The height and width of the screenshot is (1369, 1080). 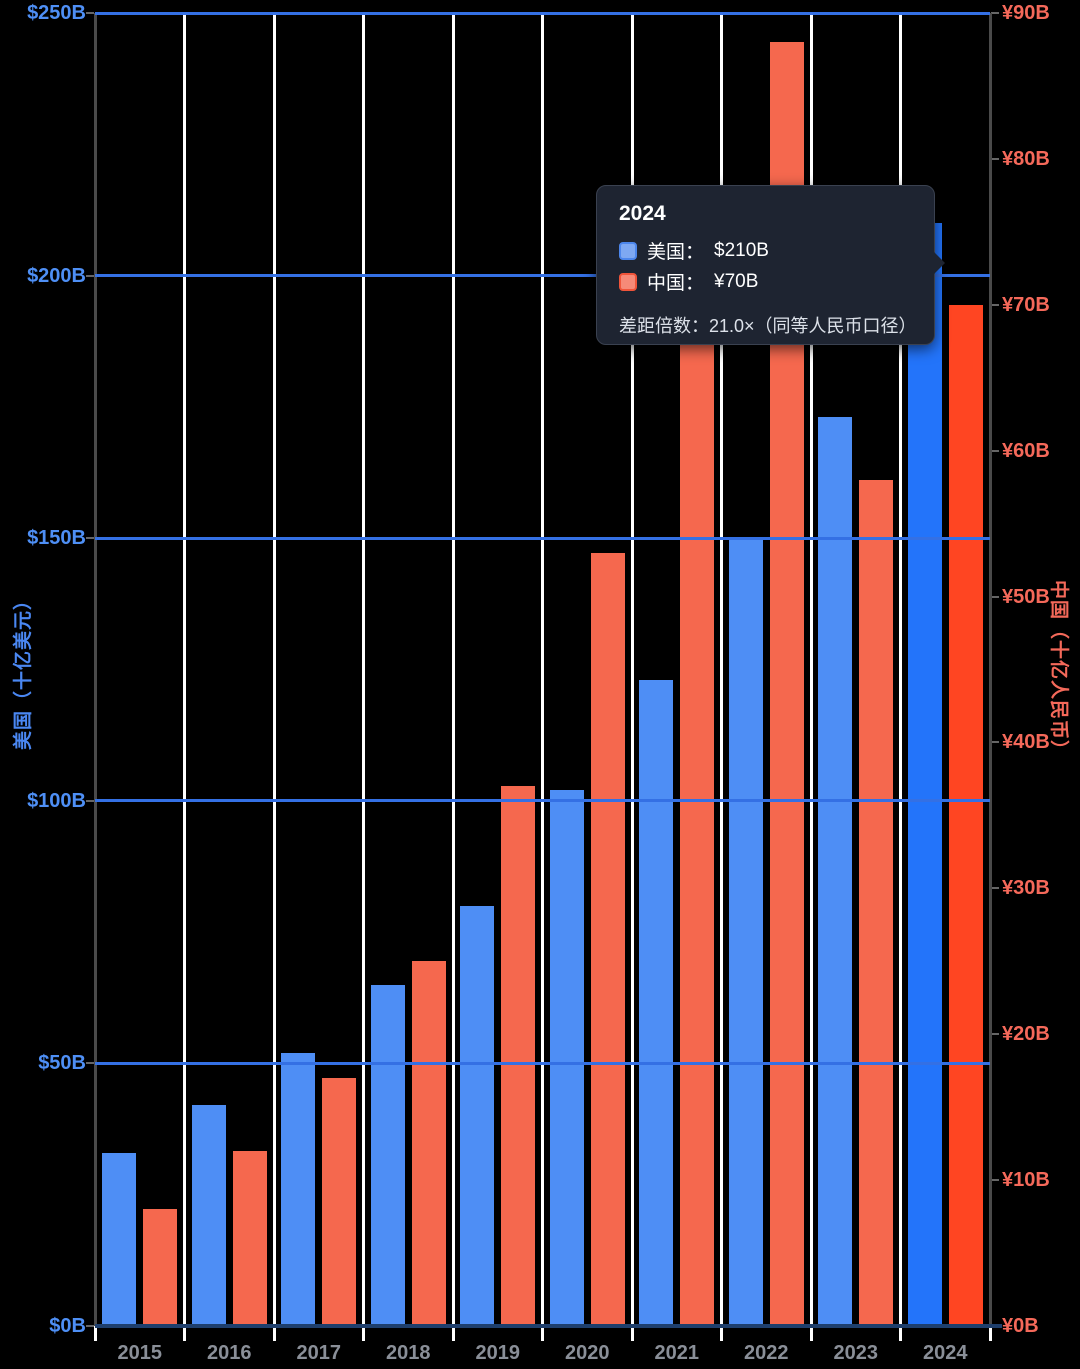 What do you see at coordinates (607, 939) in the screenshot?
I see `bar-cn-2020` at bounding box center [607, 939].